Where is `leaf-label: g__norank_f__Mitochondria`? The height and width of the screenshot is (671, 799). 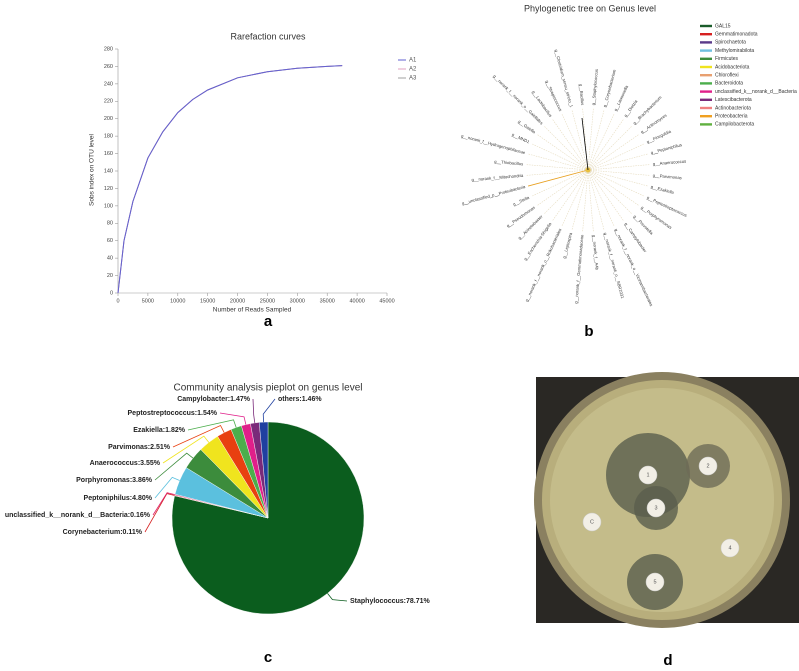 leaf-label: g__norank_f__Mitochondria is located at coordinates (497, 178).